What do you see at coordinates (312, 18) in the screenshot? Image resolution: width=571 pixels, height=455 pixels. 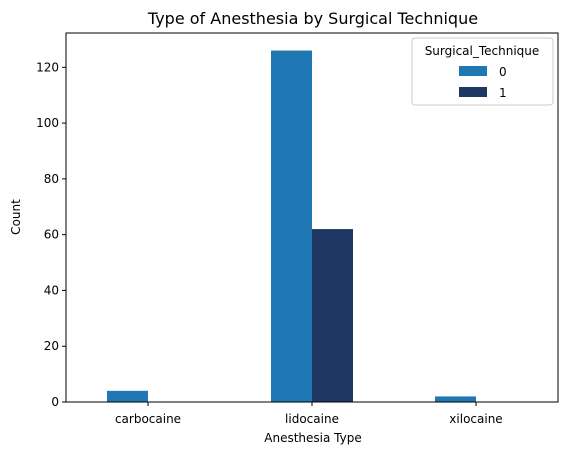 I see `chart-title: Type of Anesthesia by Surgical Technique` at bounding box center [312, 18].